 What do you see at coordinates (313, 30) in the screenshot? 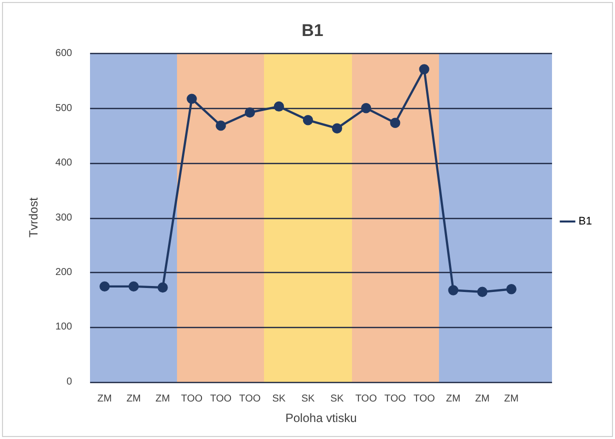
I see `chart-title: B1` at bounding box center [313, 30].